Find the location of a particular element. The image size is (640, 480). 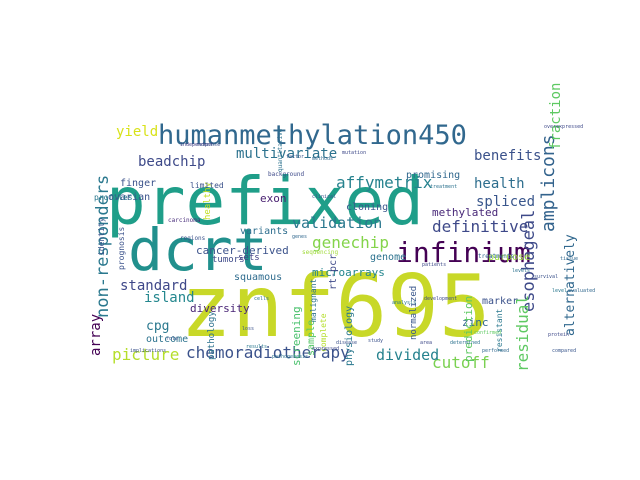

word-complete: complete is located at coordinates (323, 332).